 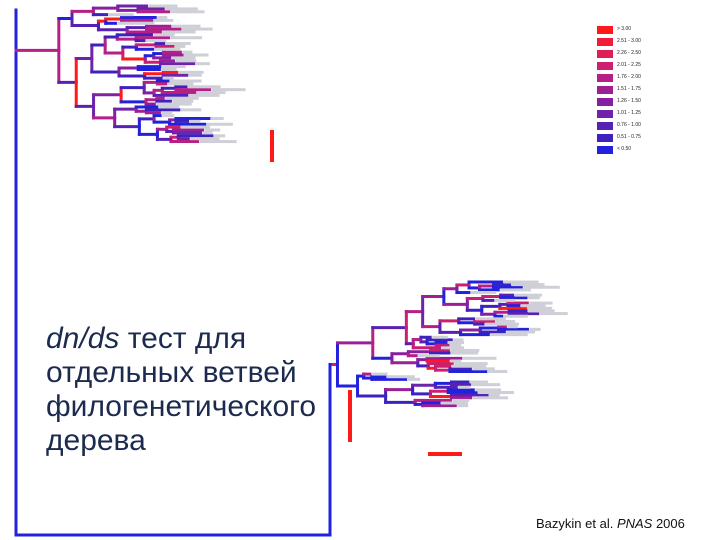 I want to click on legend-item: 1.01 - 1.25, so click(x=622, y=114).